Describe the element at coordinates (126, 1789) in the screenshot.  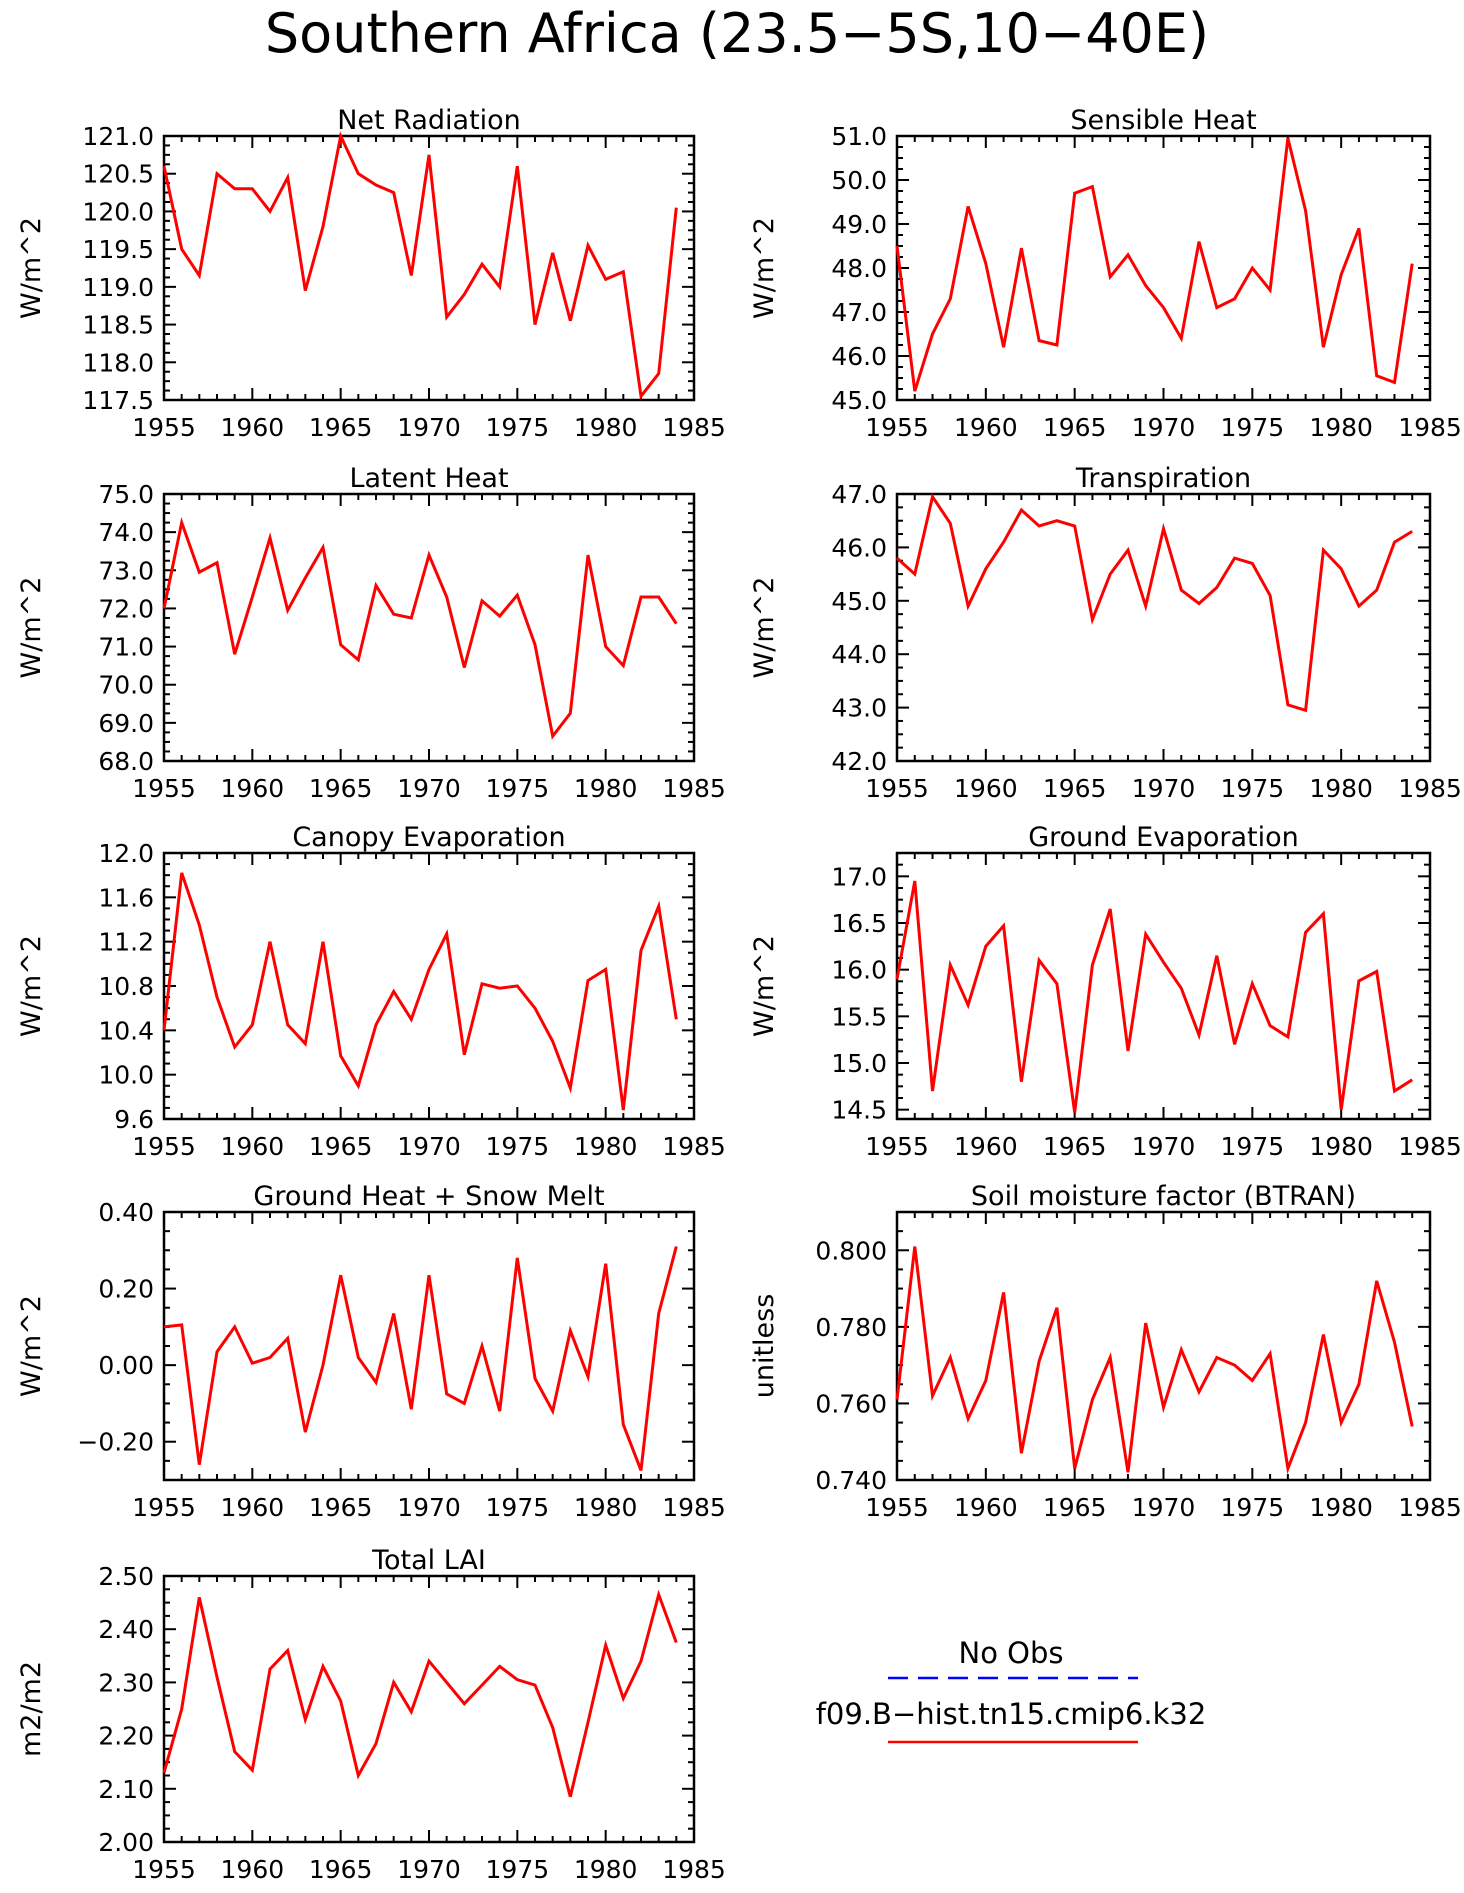
I see `y-tick-label: 2.10` at that location.